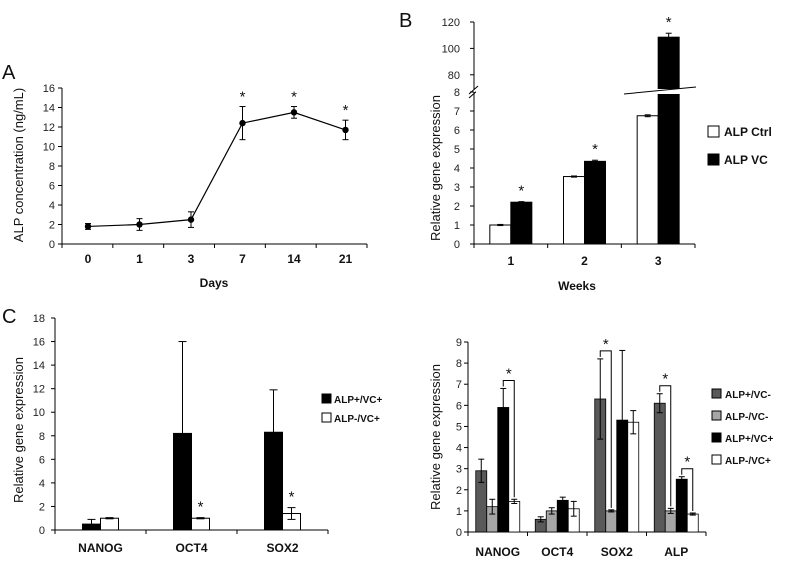  I want to click on chart-c-right-legend-label: ALP-/VC-, so click(746, 417).